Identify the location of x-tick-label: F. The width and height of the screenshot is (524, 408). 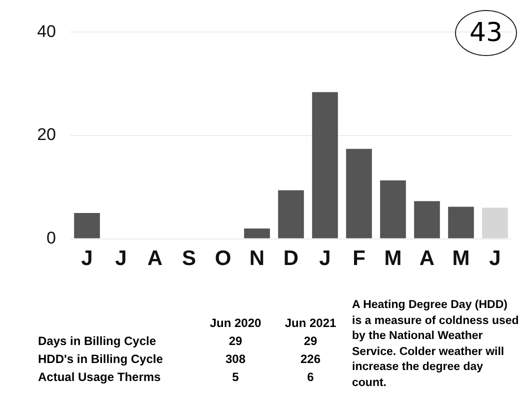
(359, 258).